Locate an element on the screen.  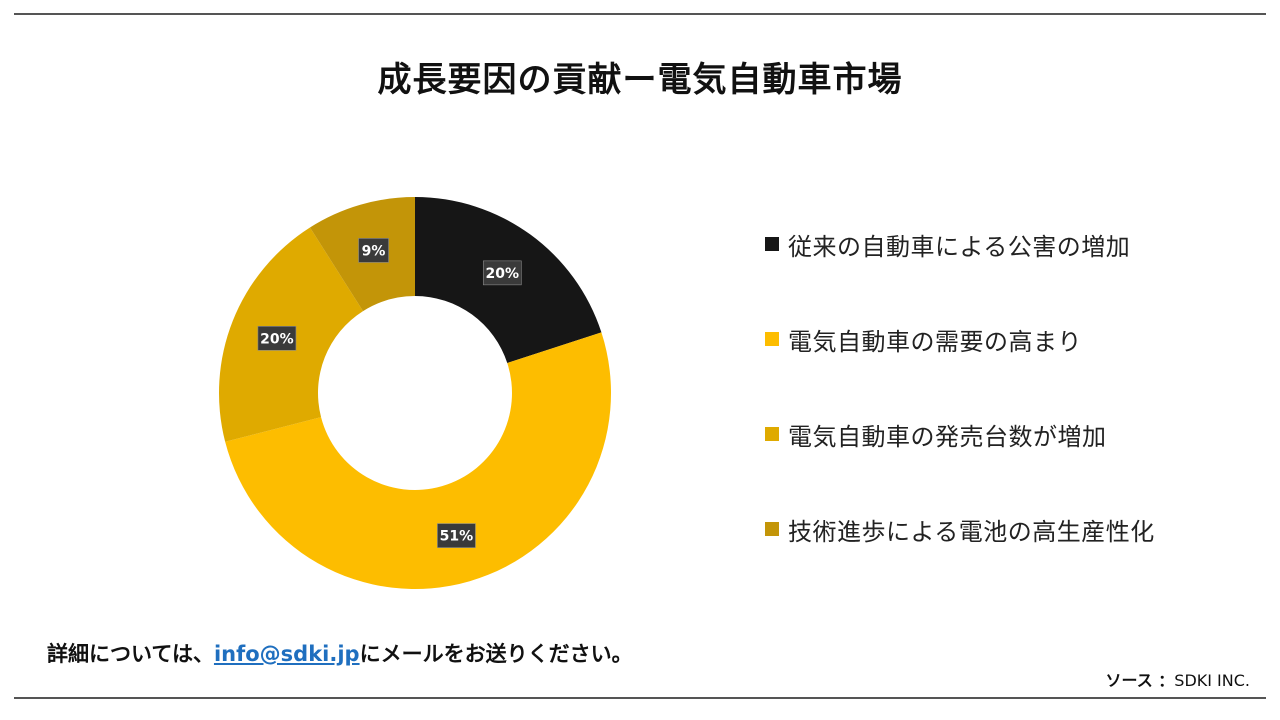
legend-label: 従来の自動車による公害の増加 is located at coordinates (959, 246).